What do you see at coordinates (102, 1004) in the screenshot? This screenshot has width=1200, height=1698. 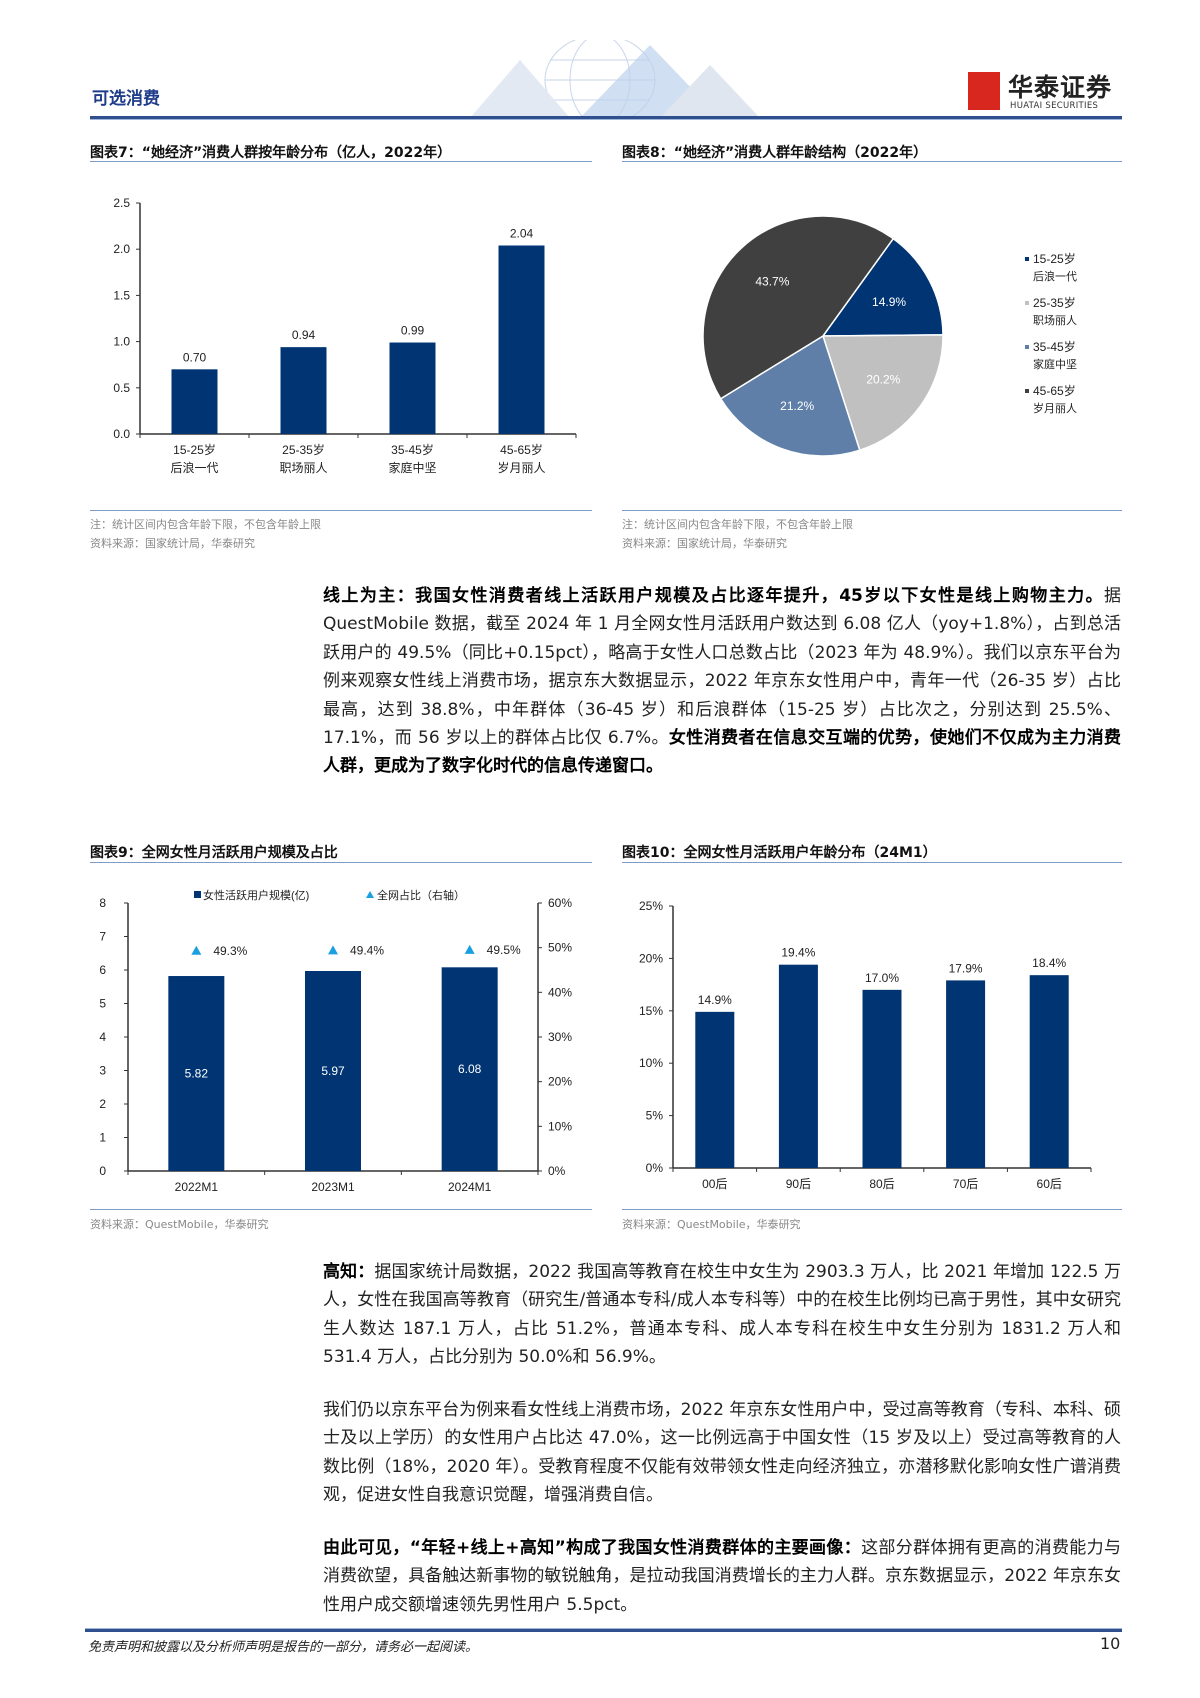 I see `y-tick-label: 5` at bounding box center [102, 1004].